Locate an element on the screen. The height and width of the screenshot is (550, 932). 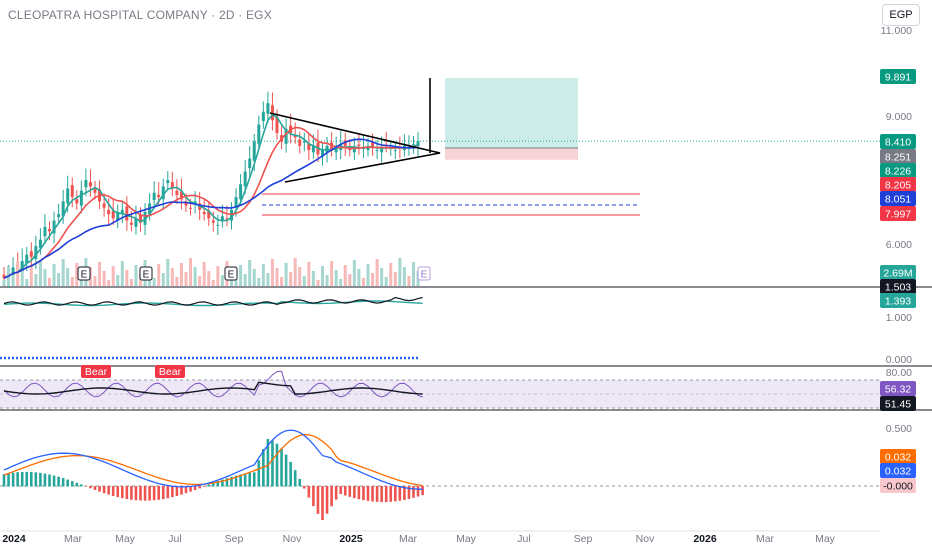
rsi-ma-line is located at coordinates (213, 388).